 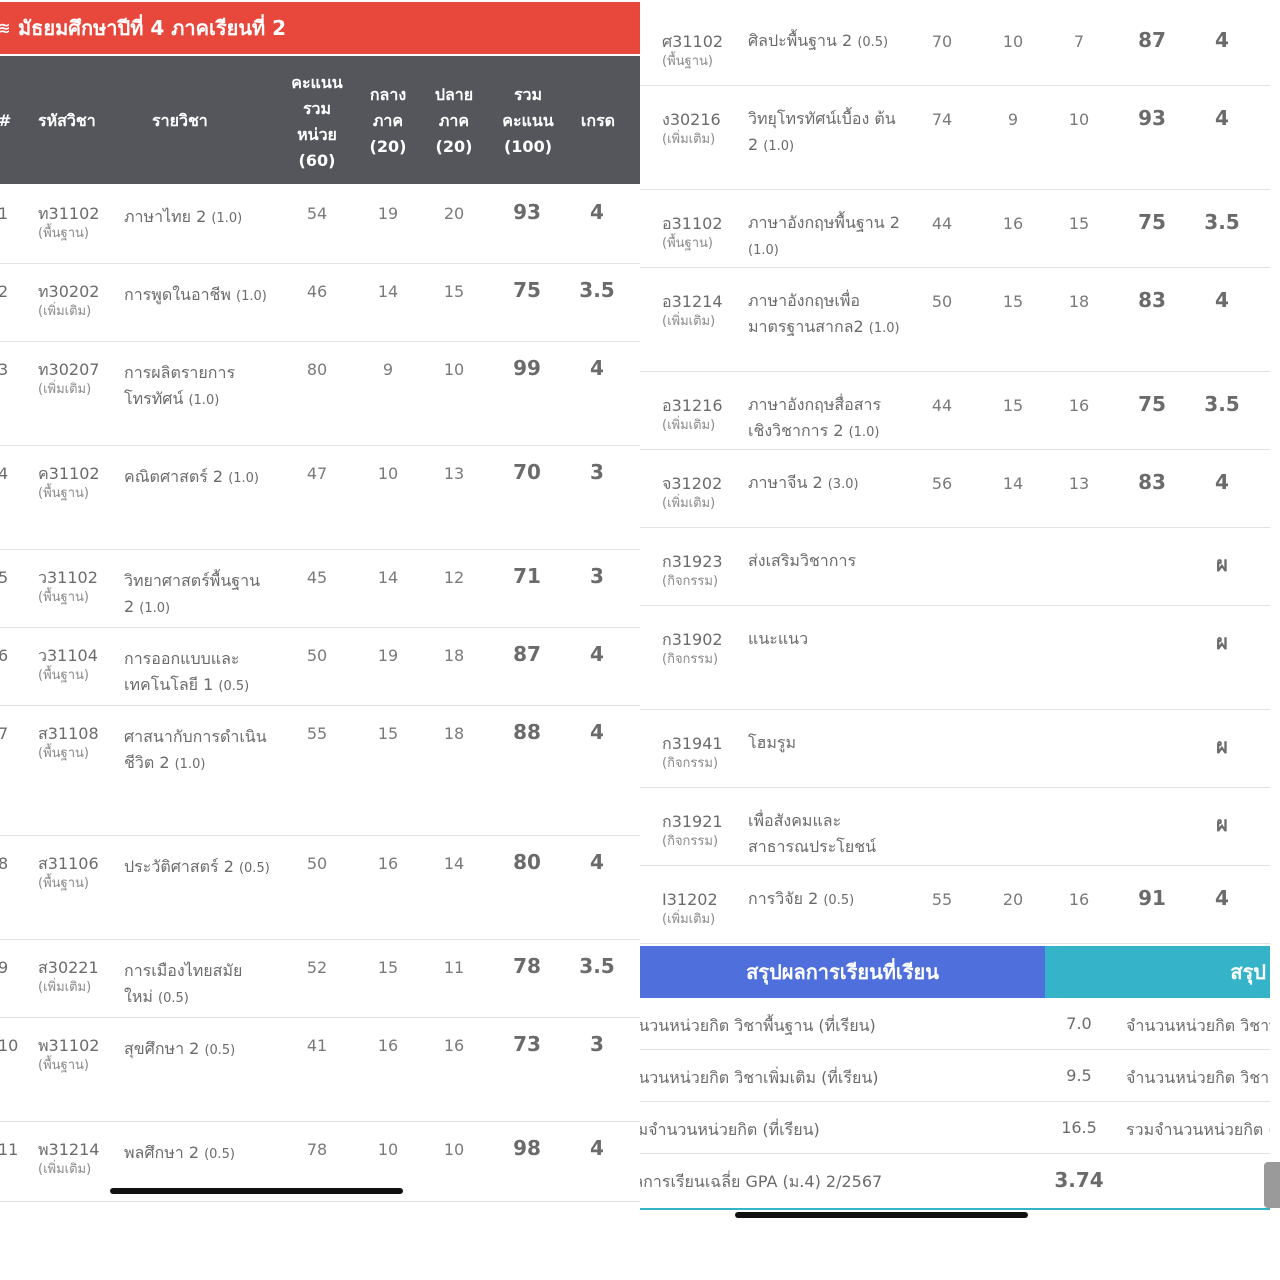 What do you see at coordinates (942, 483) in the screenshot?
I see `unit-score: 56` at bounding box center [942, 483].